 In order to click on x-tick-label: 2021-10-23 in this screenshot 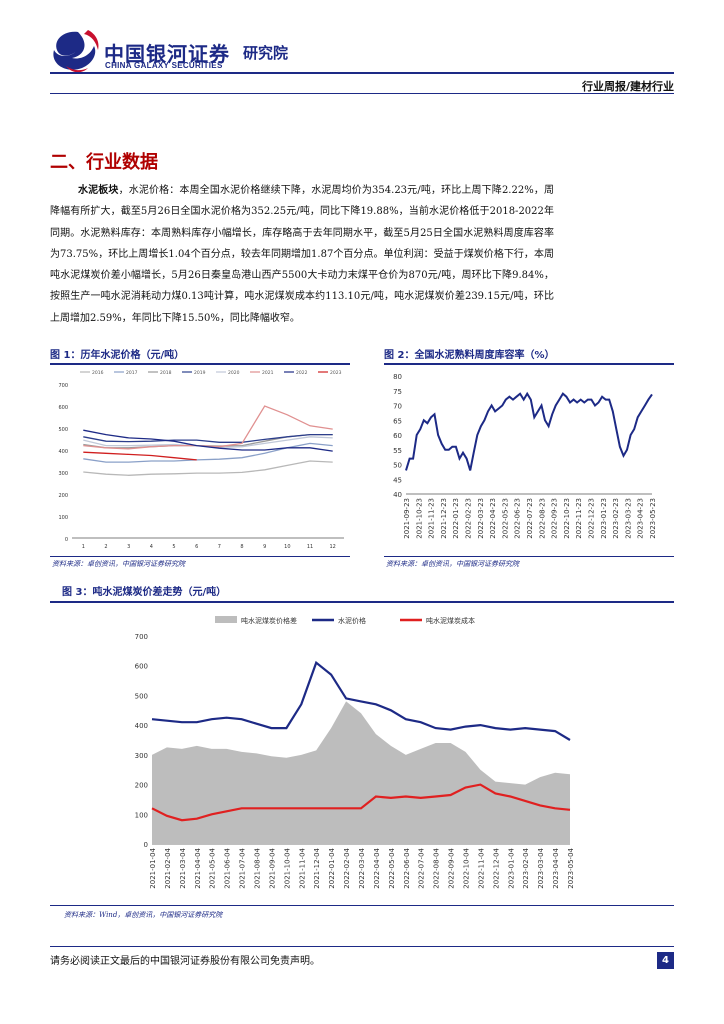, I will do `click(419, 518)`.